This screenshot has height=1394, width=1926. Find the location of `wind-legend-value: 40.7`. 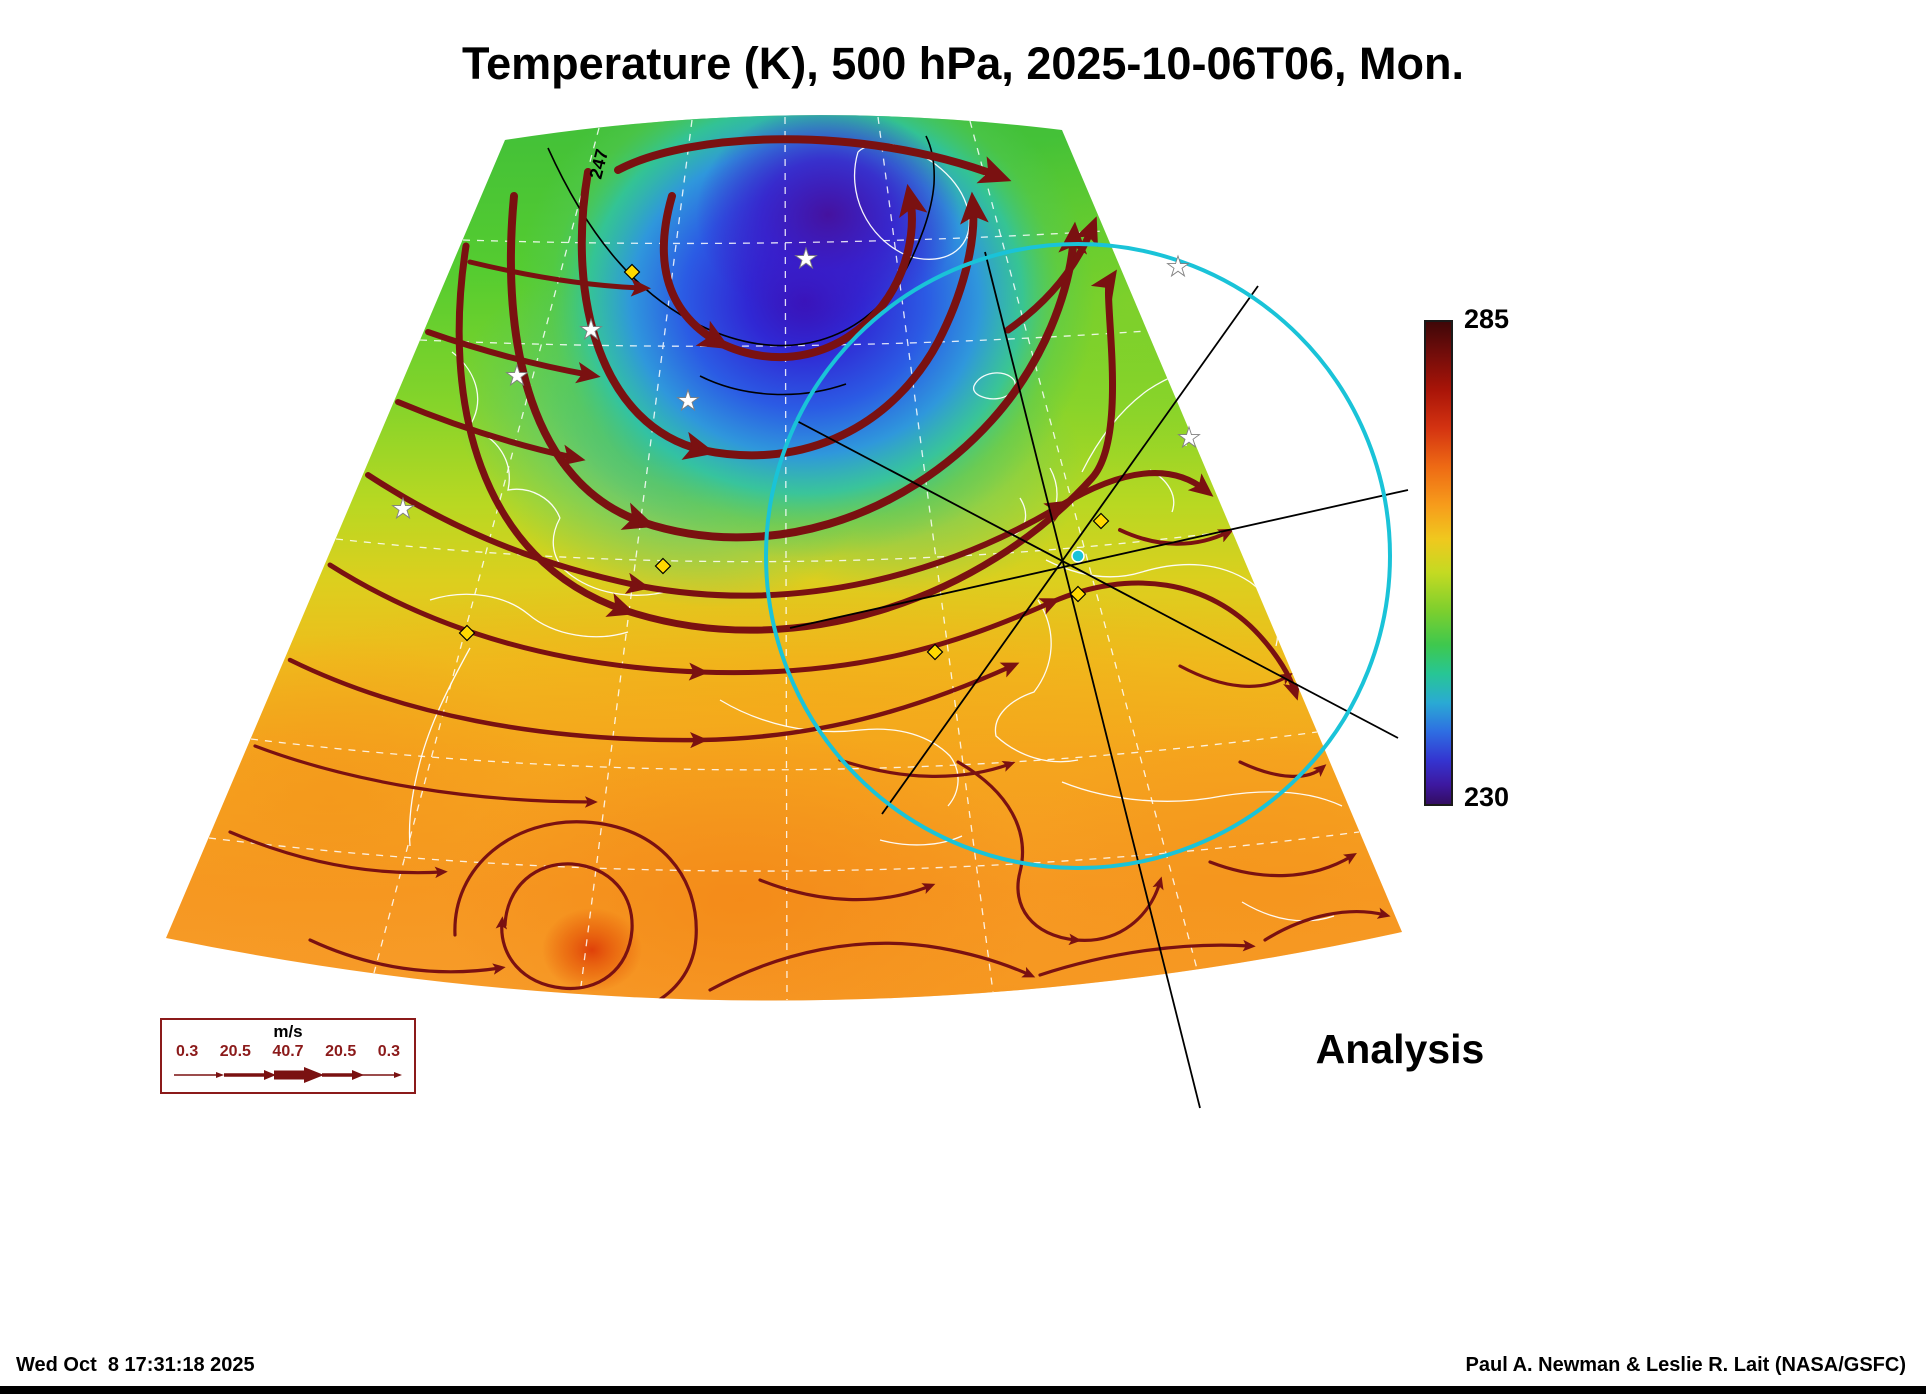

wind-legend-value: 40.7 is located at coordinates (288, 1051).